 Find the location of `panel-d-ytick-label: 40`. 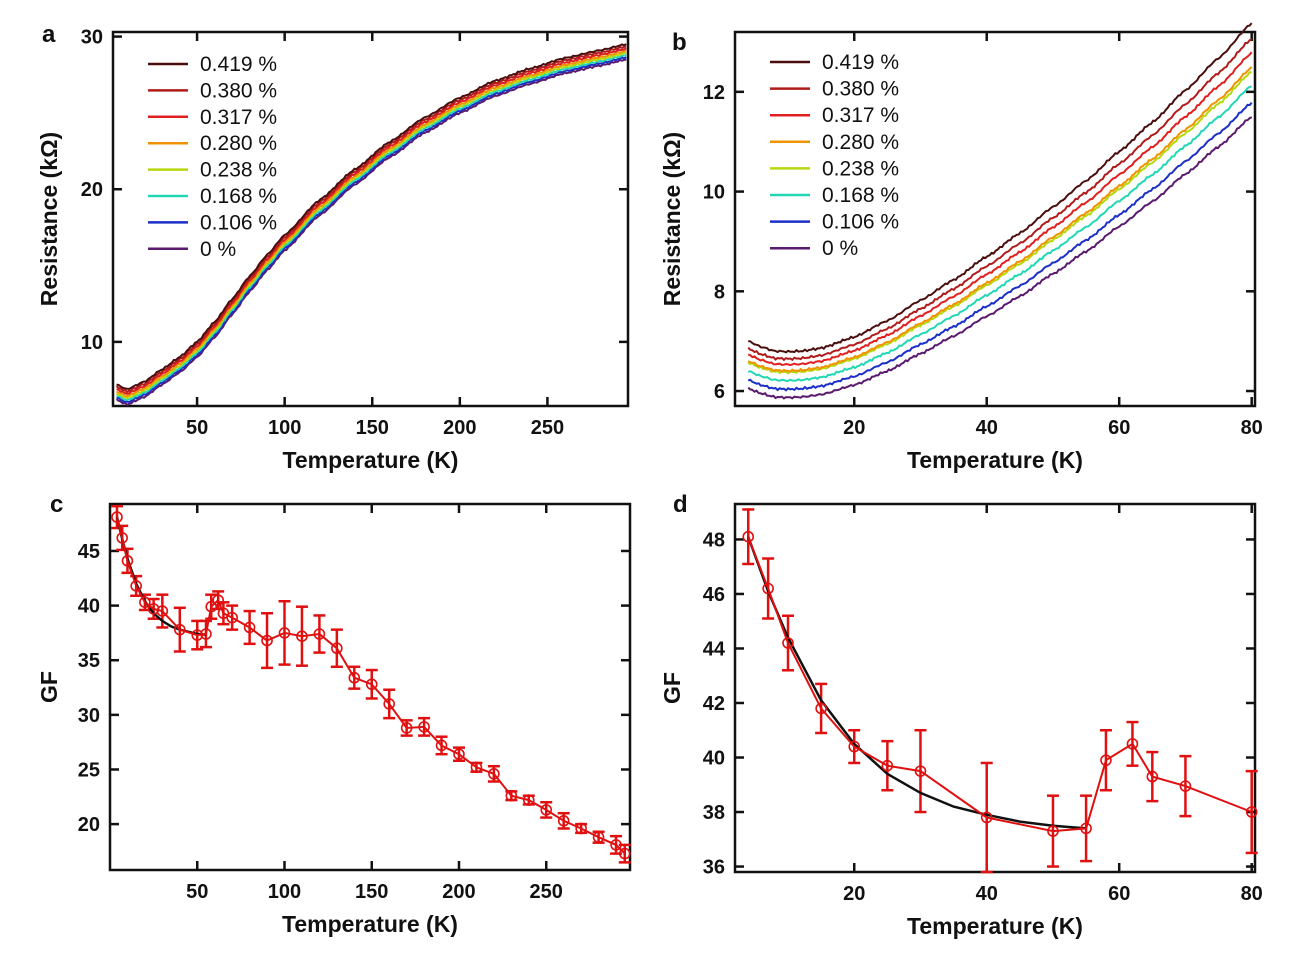

panel-d-ytick-label: 40 is located at coordinates (714, 759).